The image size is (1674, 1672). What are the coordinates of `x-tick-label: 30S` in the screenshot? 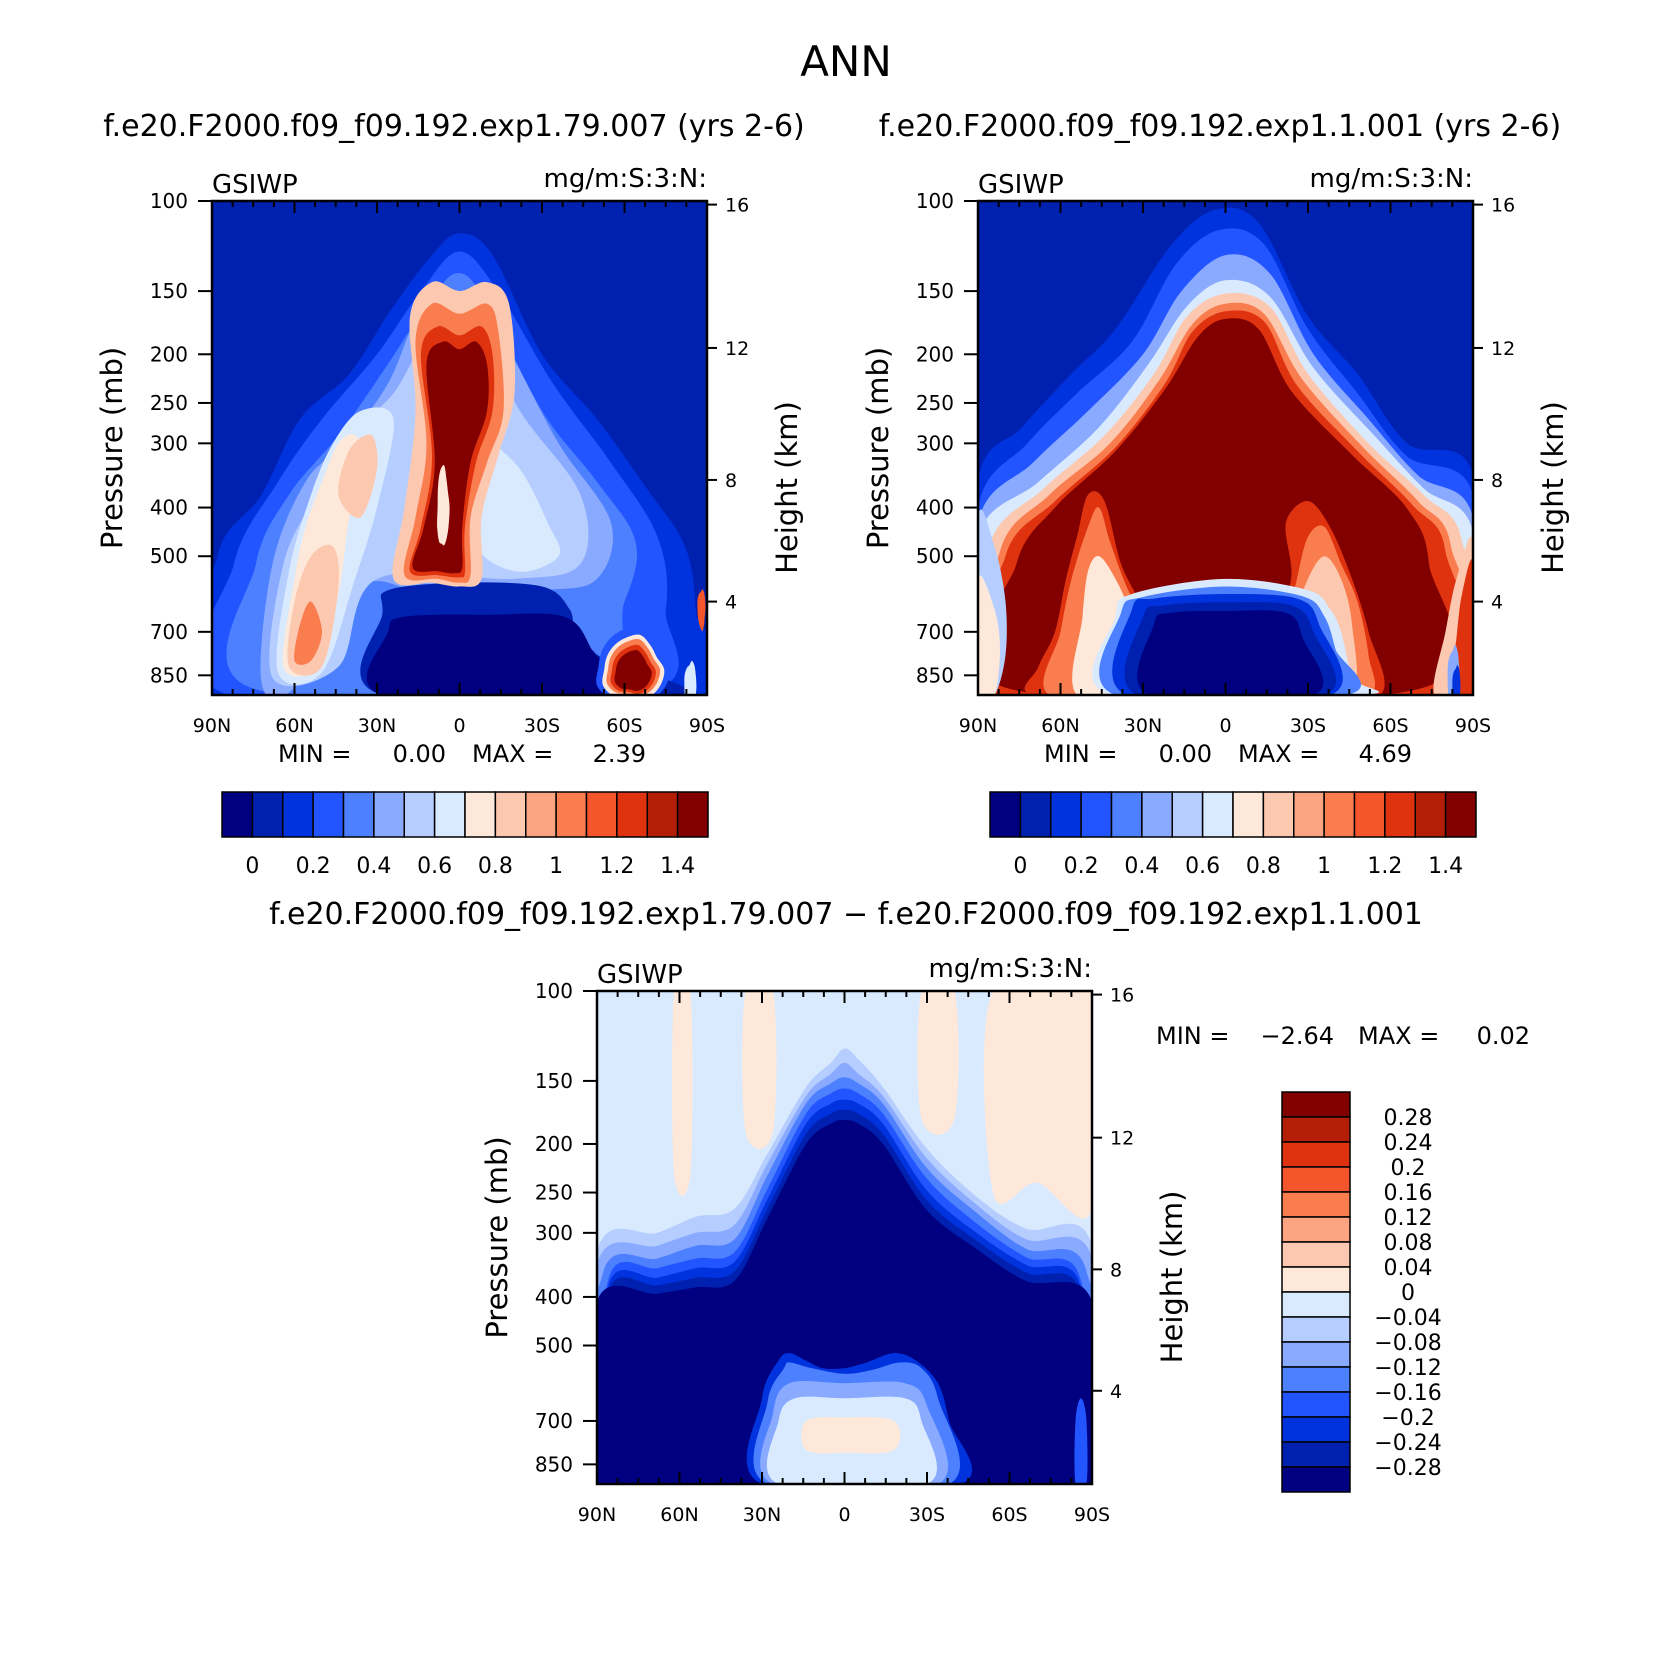 It's located at (1308, 726).